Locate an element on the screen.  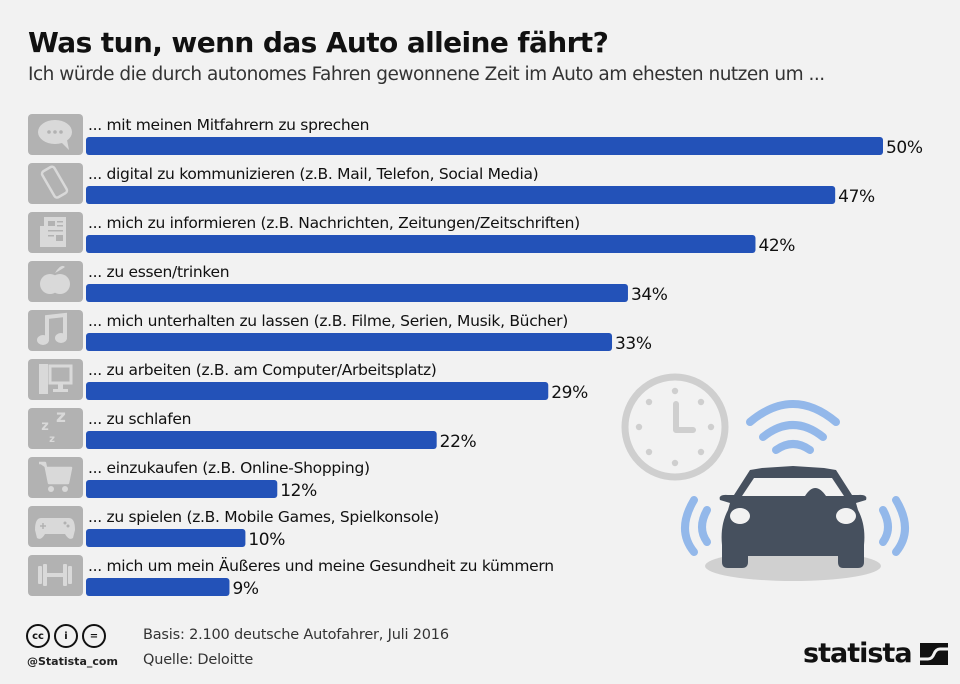
statista-logo-mark-icon is located at coordinates (933, 653).